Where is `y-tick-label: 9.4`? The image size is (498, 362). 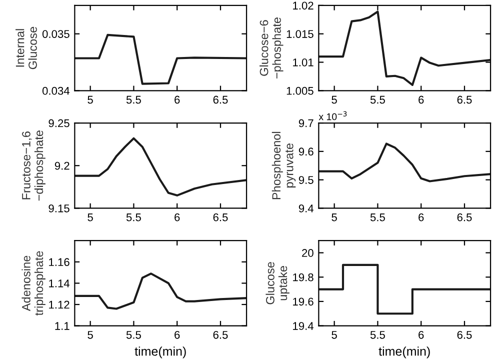
y-tick-label: 9.4 is located at coordinates (306, 208).